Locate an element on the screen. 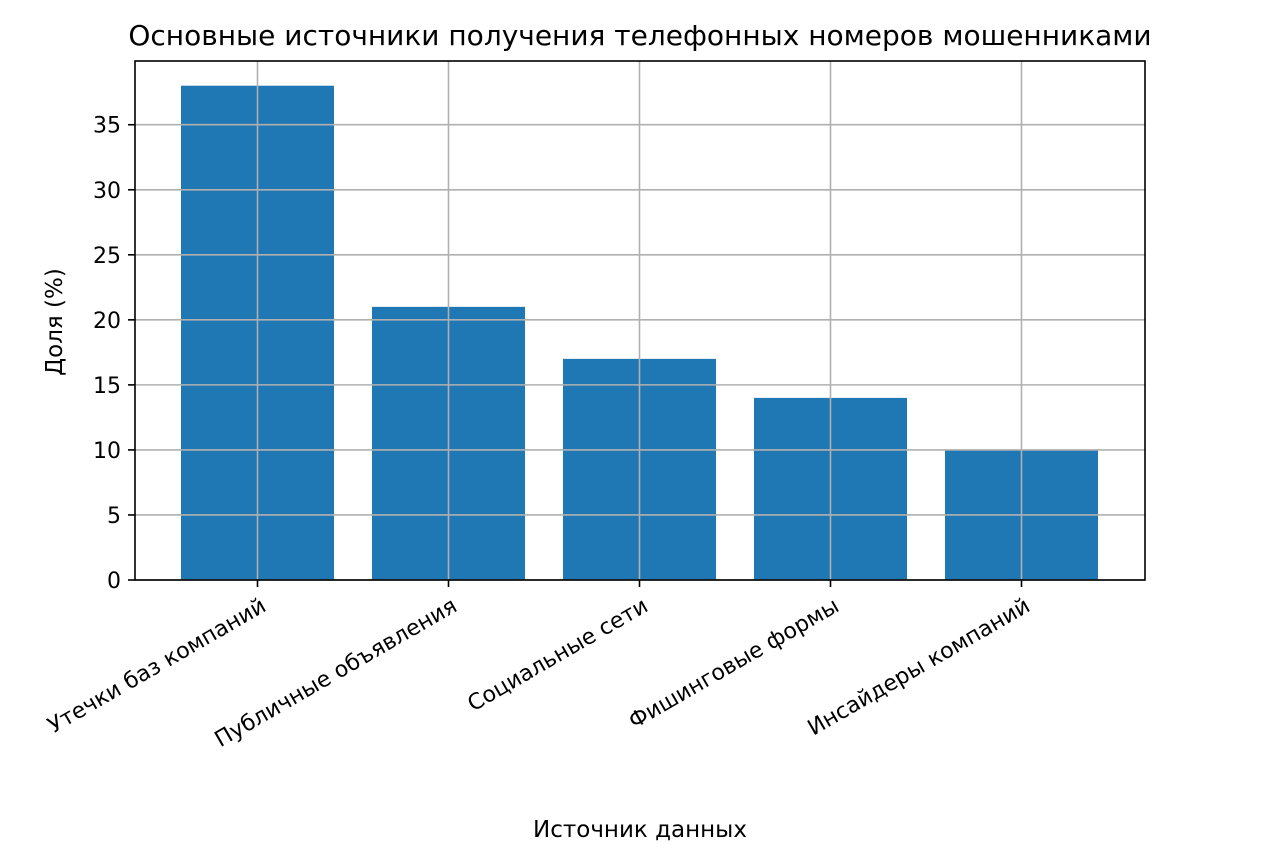 The image size is (1280, 862). y-tick-label-3: 15 is located at coordinates (107, 386).